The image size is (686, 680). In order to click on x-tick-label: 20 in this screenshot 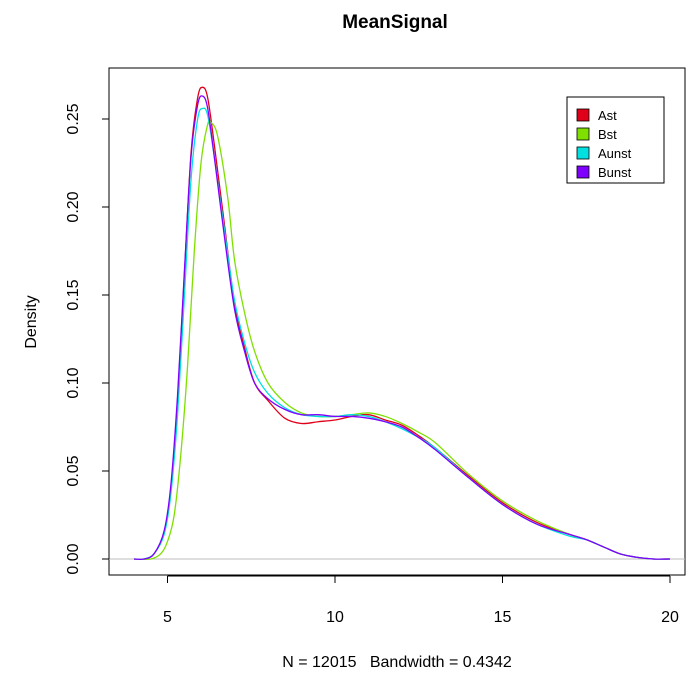, I will do `click(670, 617)`.